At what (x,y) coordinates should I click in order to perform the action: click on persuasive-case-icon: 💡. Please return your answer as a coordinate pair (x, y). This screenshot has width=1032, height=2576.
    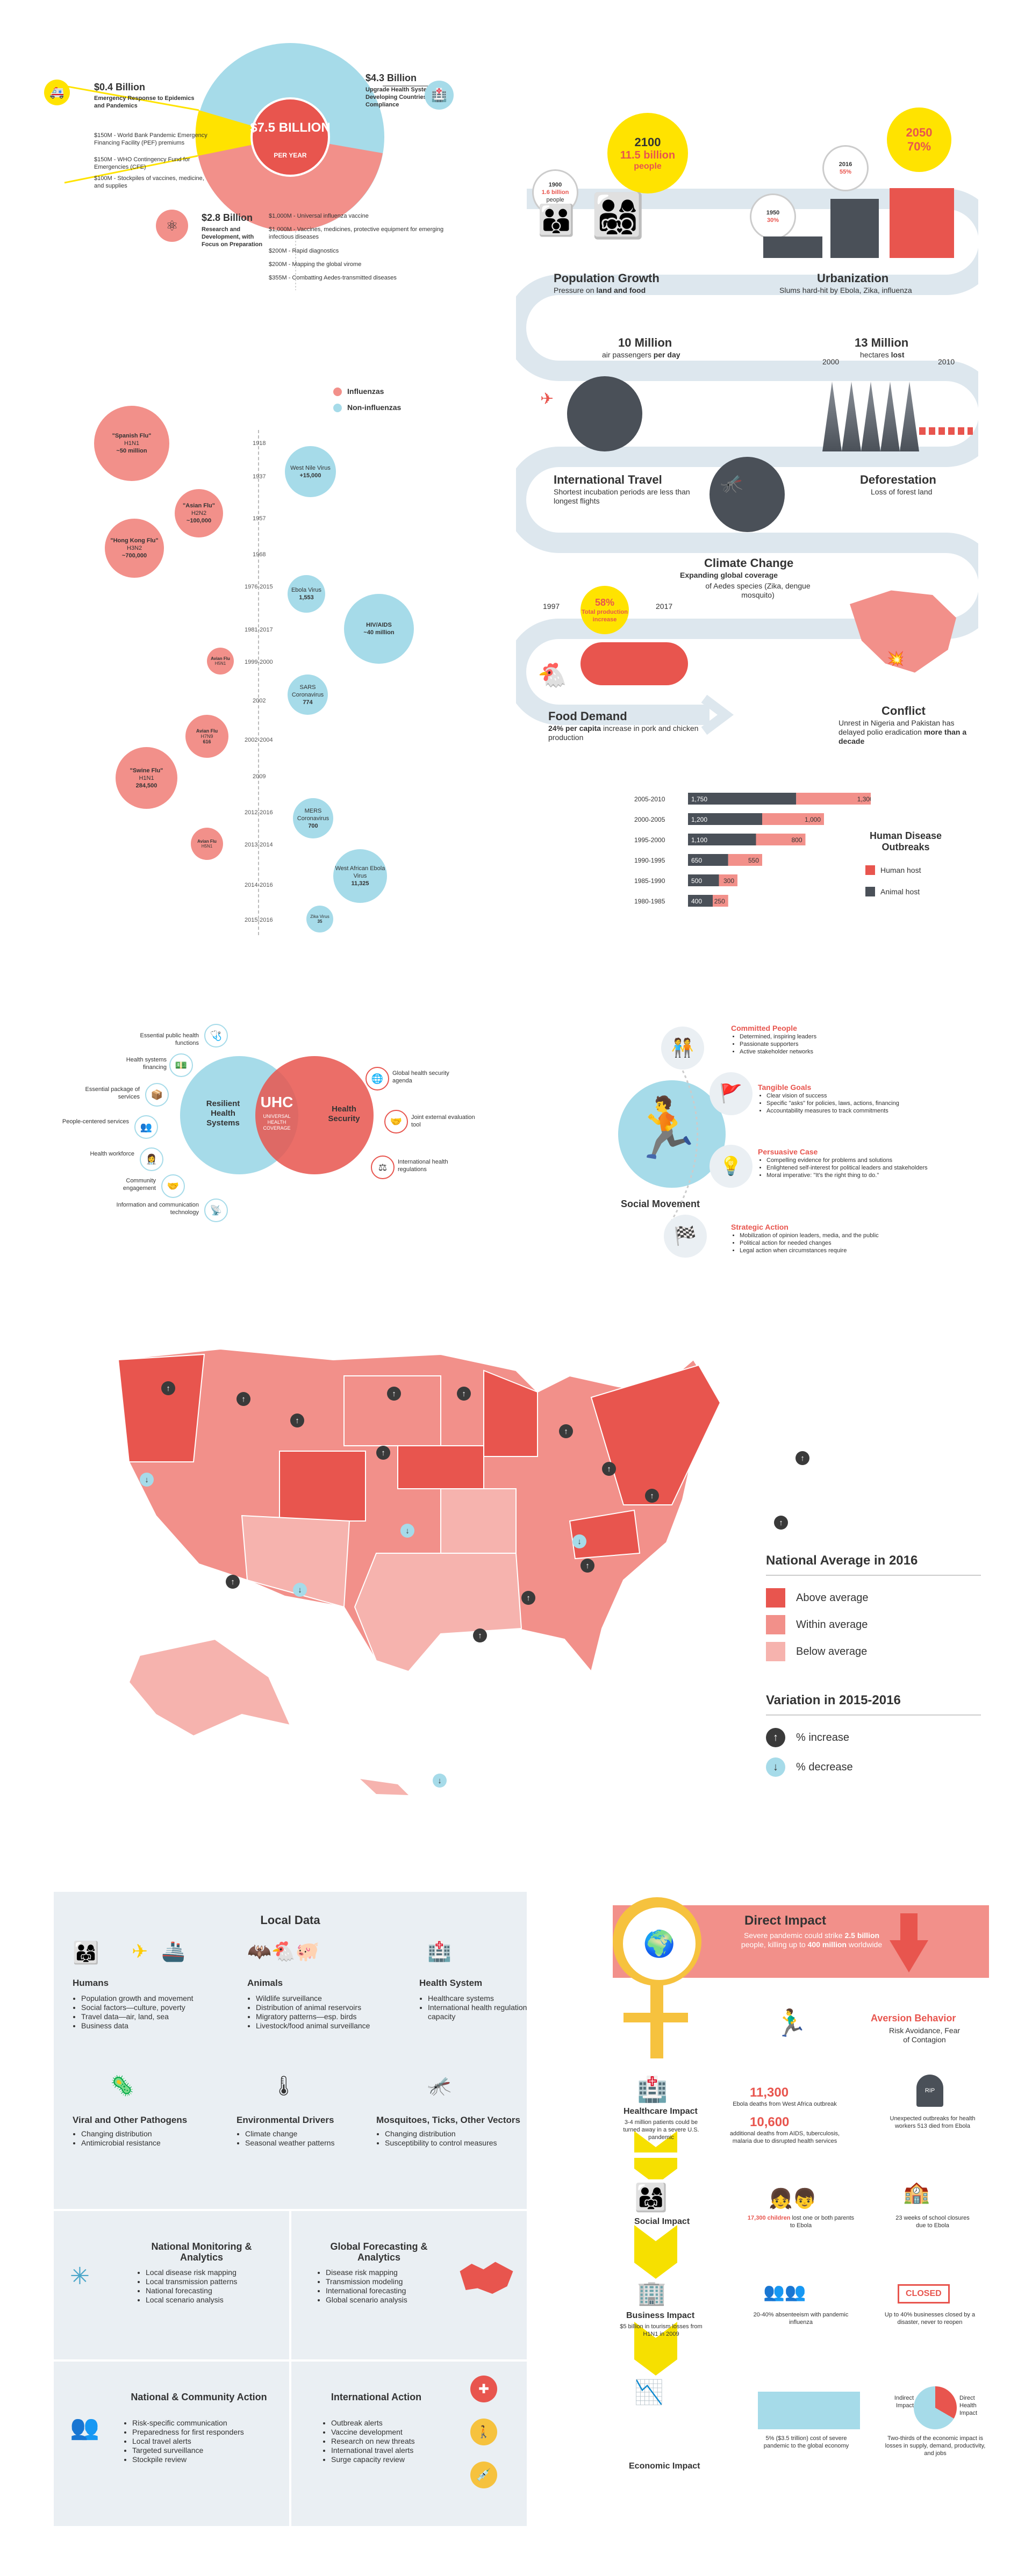
    Looking at the image, I should click on (731, 1166).